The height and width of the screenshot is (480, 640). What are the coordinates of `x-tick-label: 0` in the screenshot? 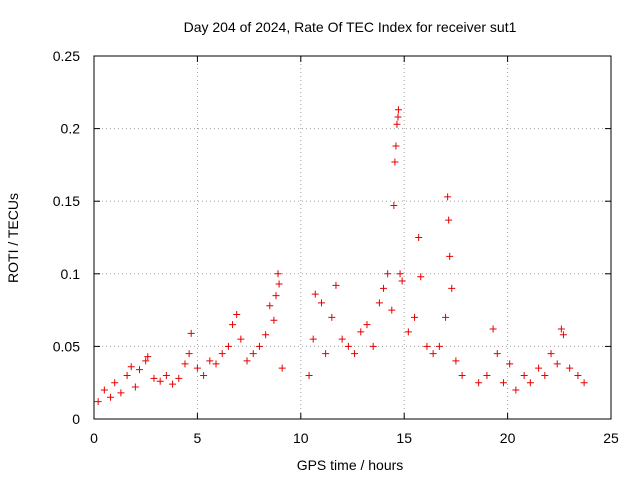 It's located at (94, 438).